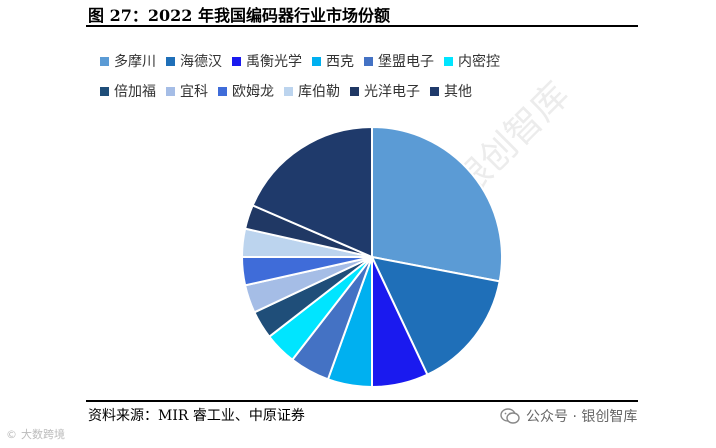 The width and height of the screenshot is (716, 448). I want to click on legend-label: 欧姆龙, so click(253, 92).